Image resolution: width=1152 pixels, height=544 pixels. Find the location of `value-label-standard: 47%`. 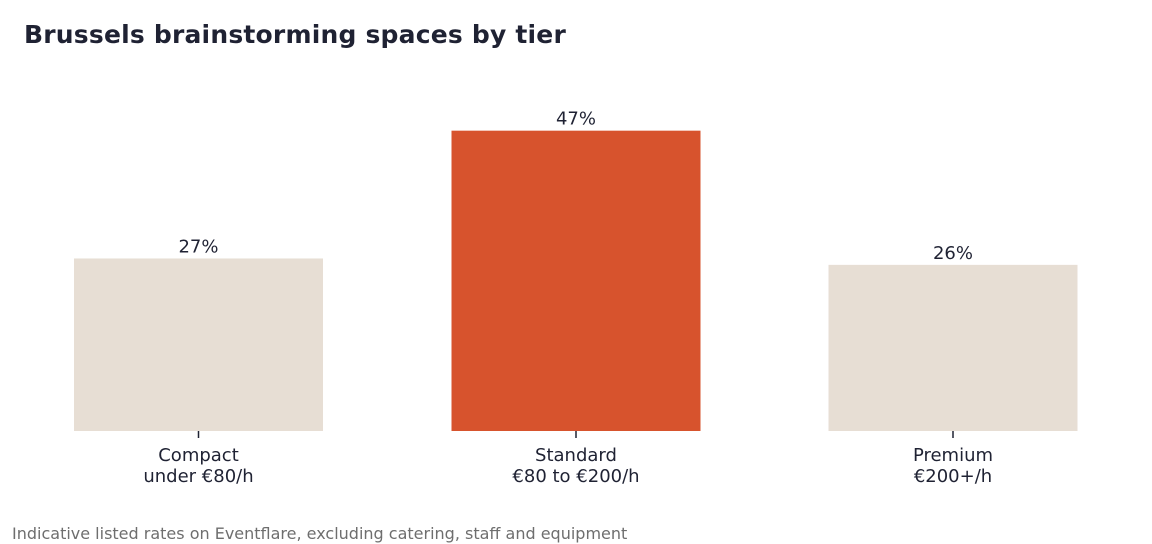

value-label-standard: 47% is located at coordinates (576, 119).